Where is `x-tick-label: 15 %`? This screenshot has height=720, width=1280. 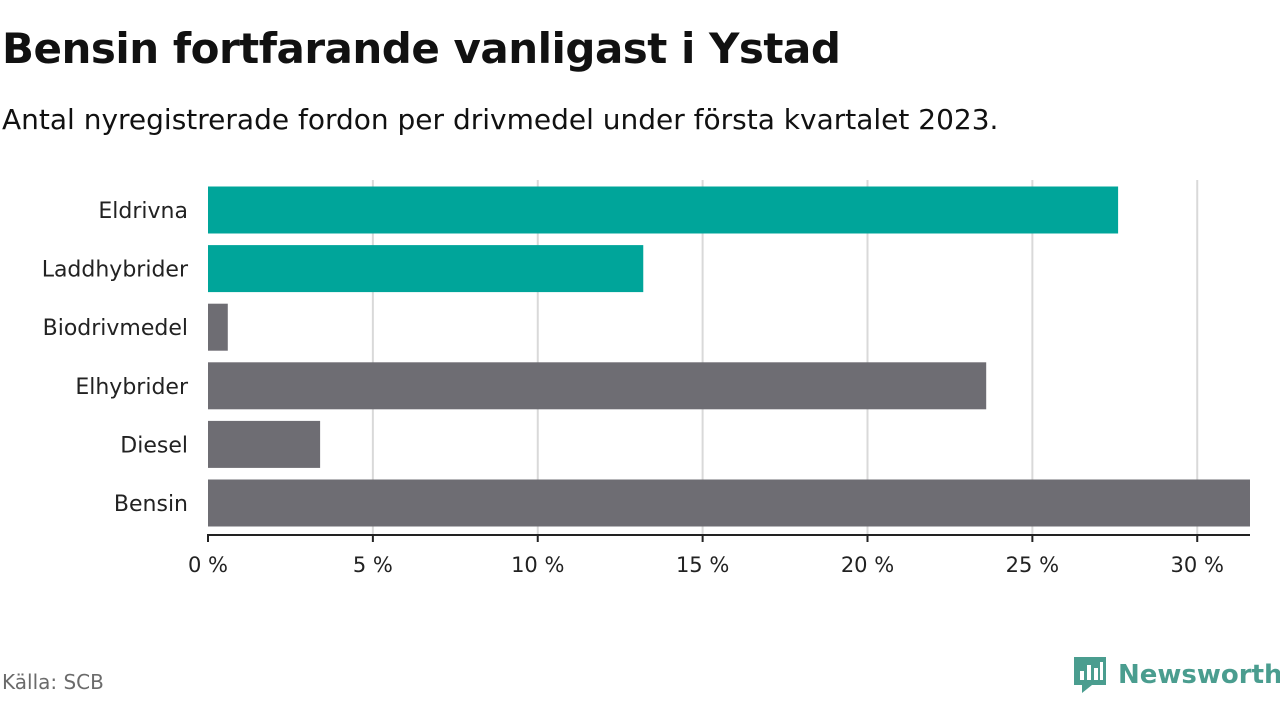
x-tick-label: 15 % is located at coordinates (702, 565).